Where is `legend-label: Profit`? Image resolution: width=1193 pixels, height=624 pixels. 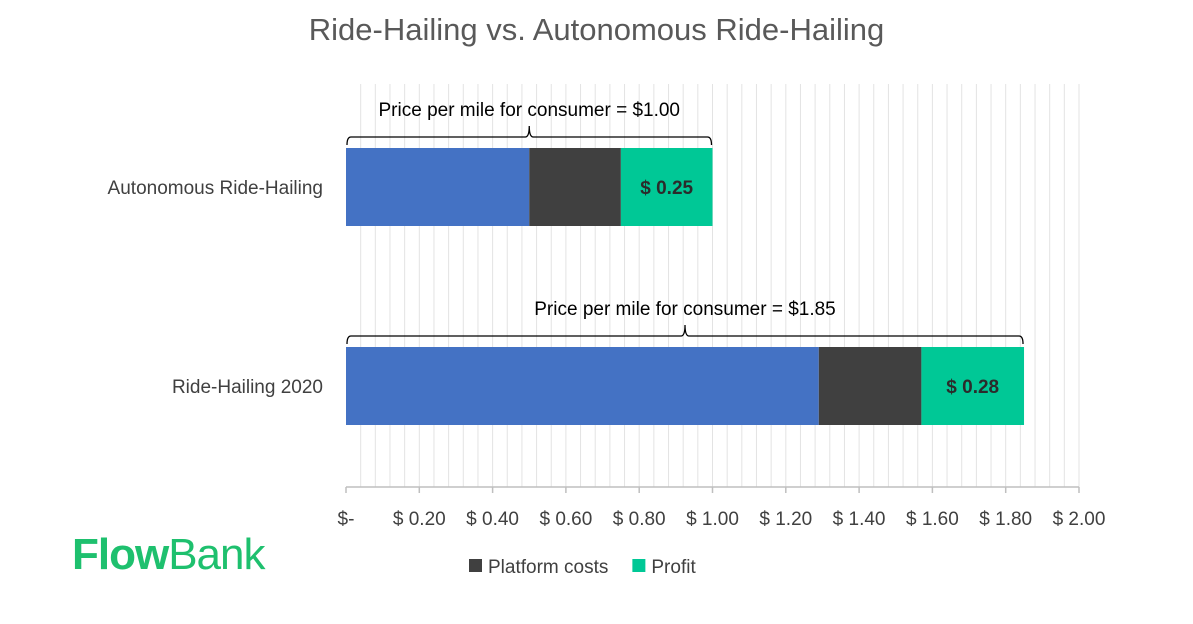
legend-label: Profit is located at coordinates (673, 567).